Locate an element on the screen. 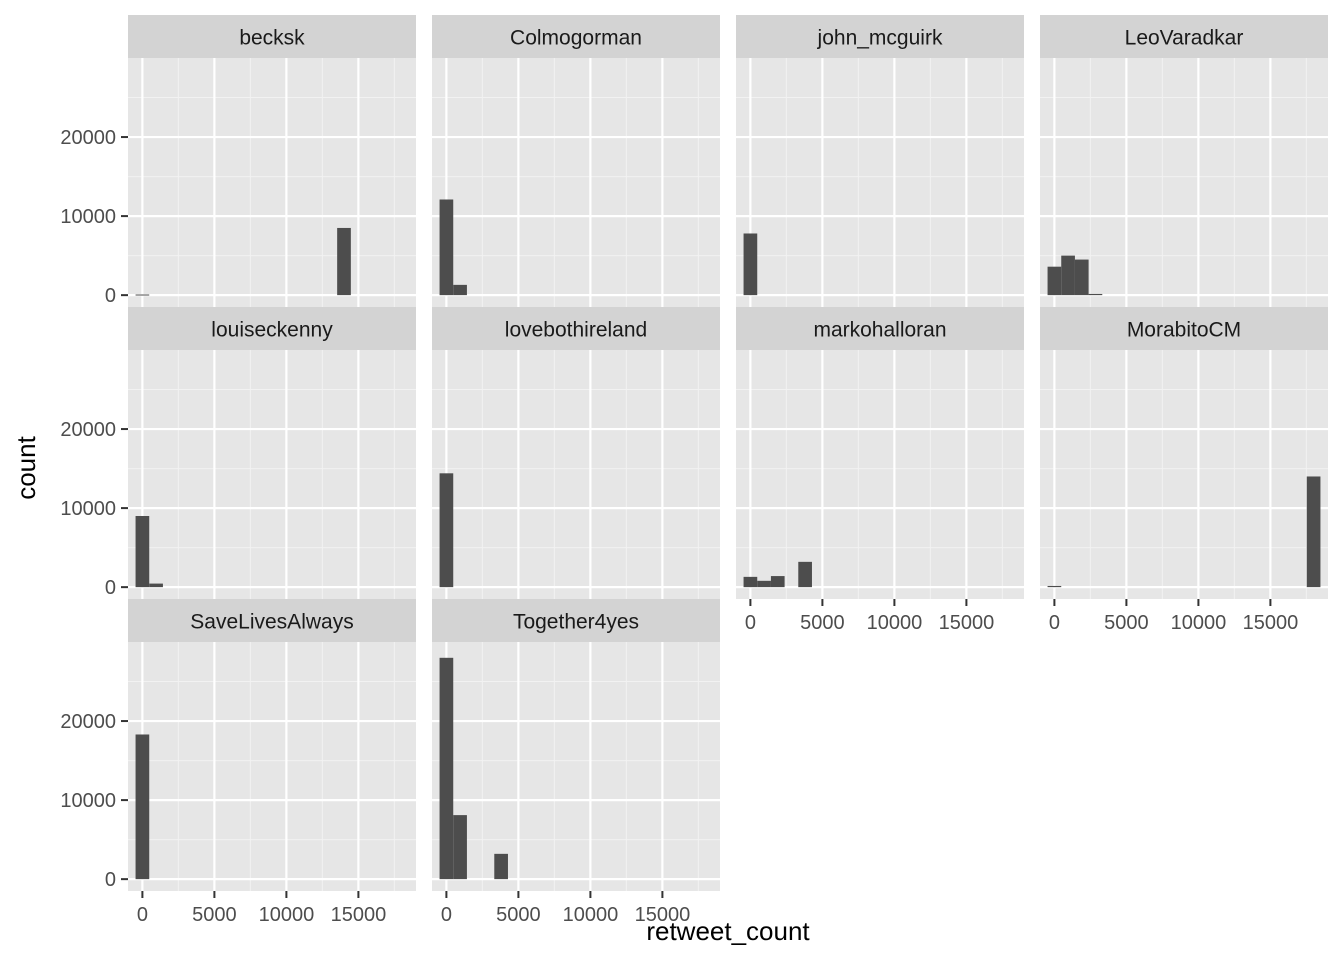 This screenshot has width=1344, height=965. facet-strip-label: markohalloran is located at coordinates (879, 330).